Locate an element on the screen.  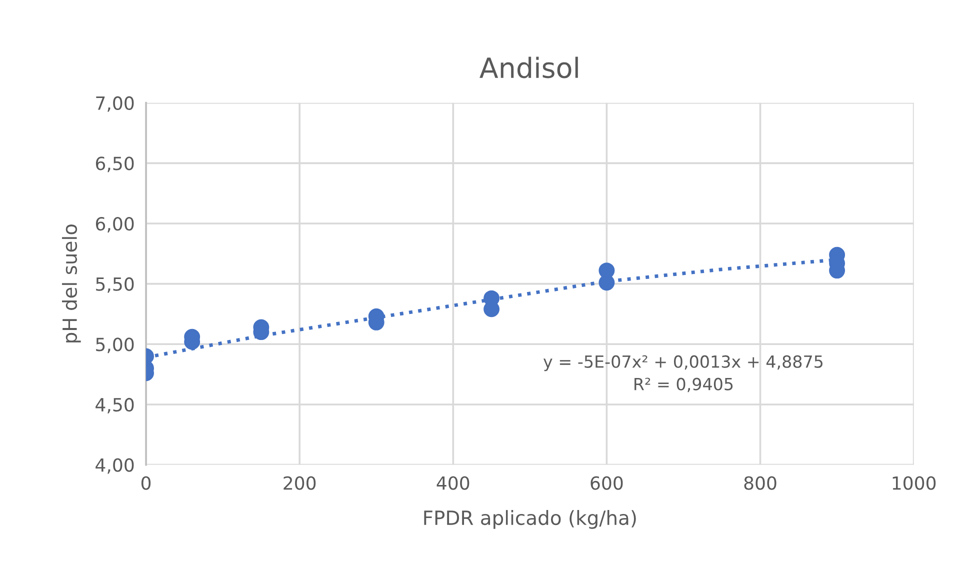
y-tick-label: 5,50 is located at coordinates (115, 285).